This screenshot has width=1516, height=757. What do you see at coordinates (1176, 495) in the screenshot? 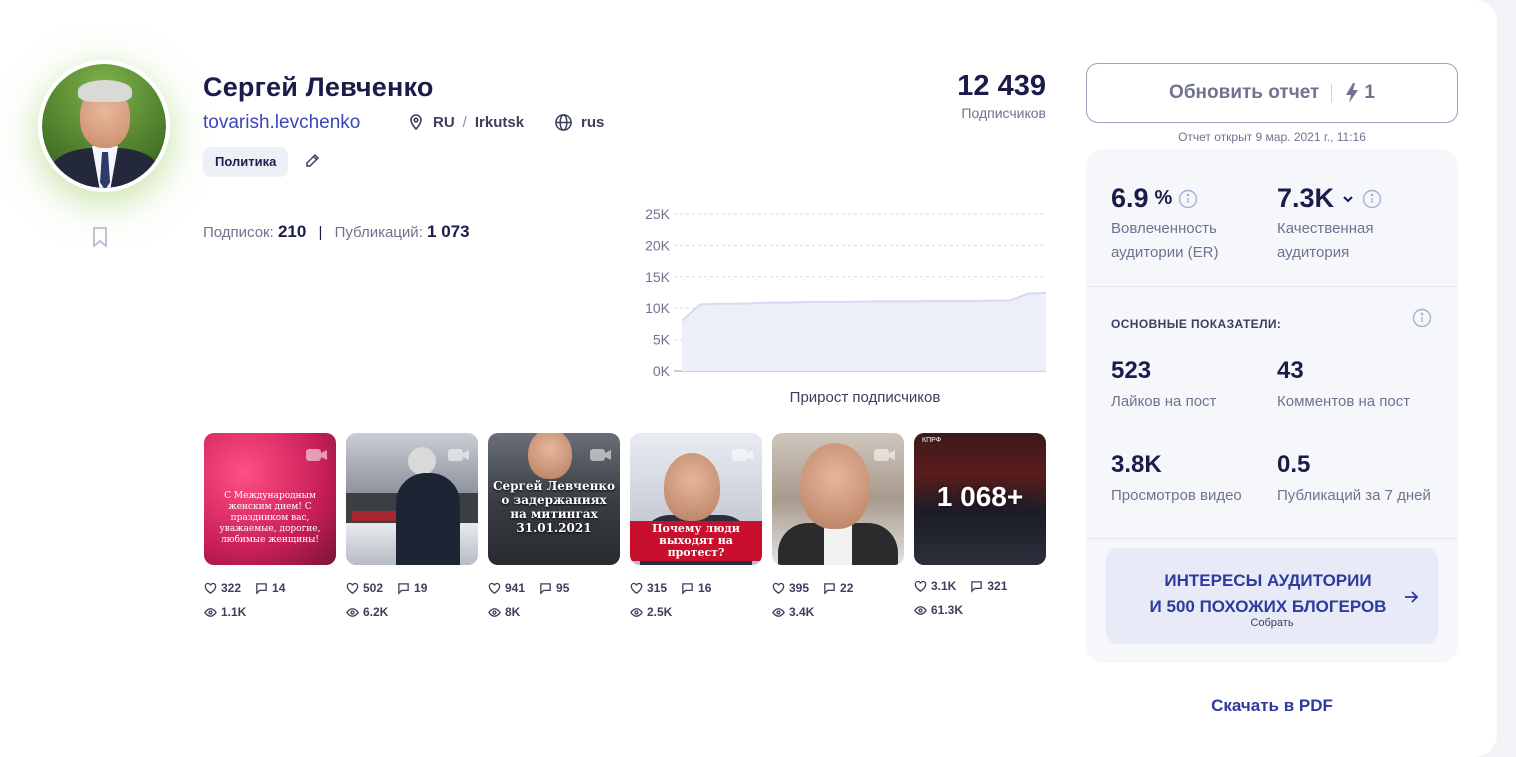
I see `video-views-label: Просмотров видео` at bounding box center [1176, 495].